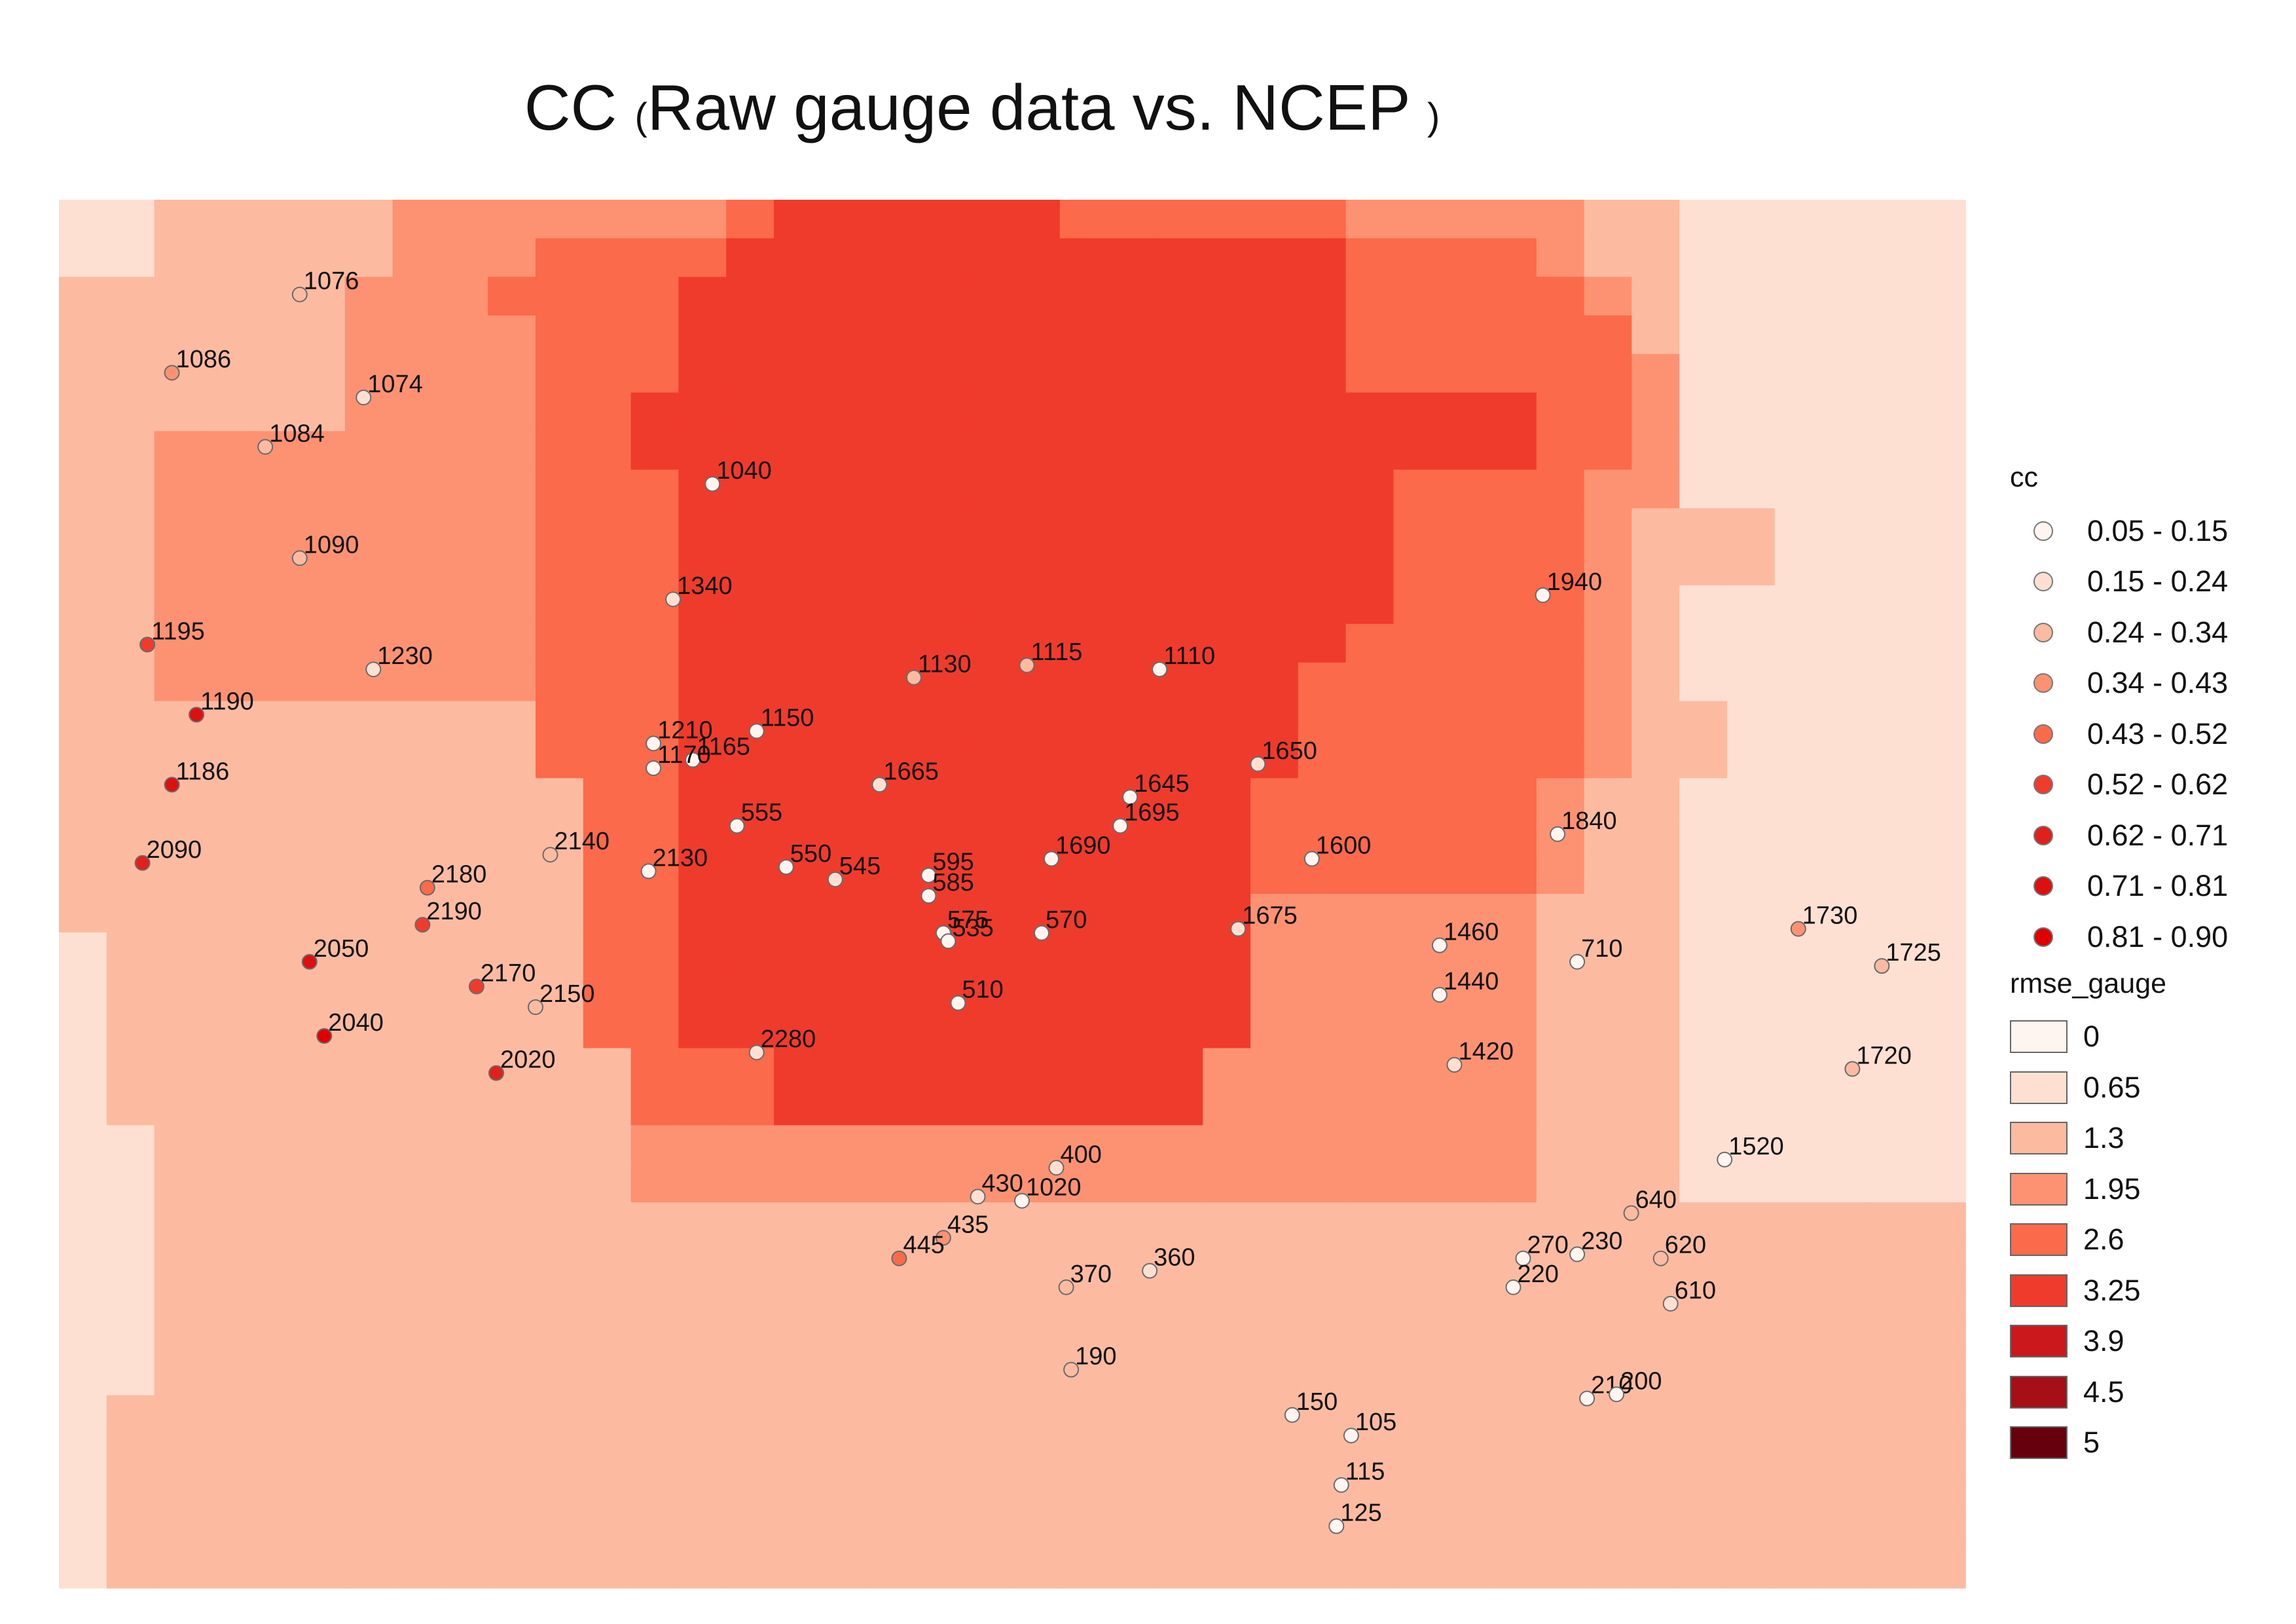 This screenshot has height=1624, width=2296. What do you see at coordinates (674, 861) in the screenshot?
I see `station-marker: 2130` at bounding box center [674, 861].